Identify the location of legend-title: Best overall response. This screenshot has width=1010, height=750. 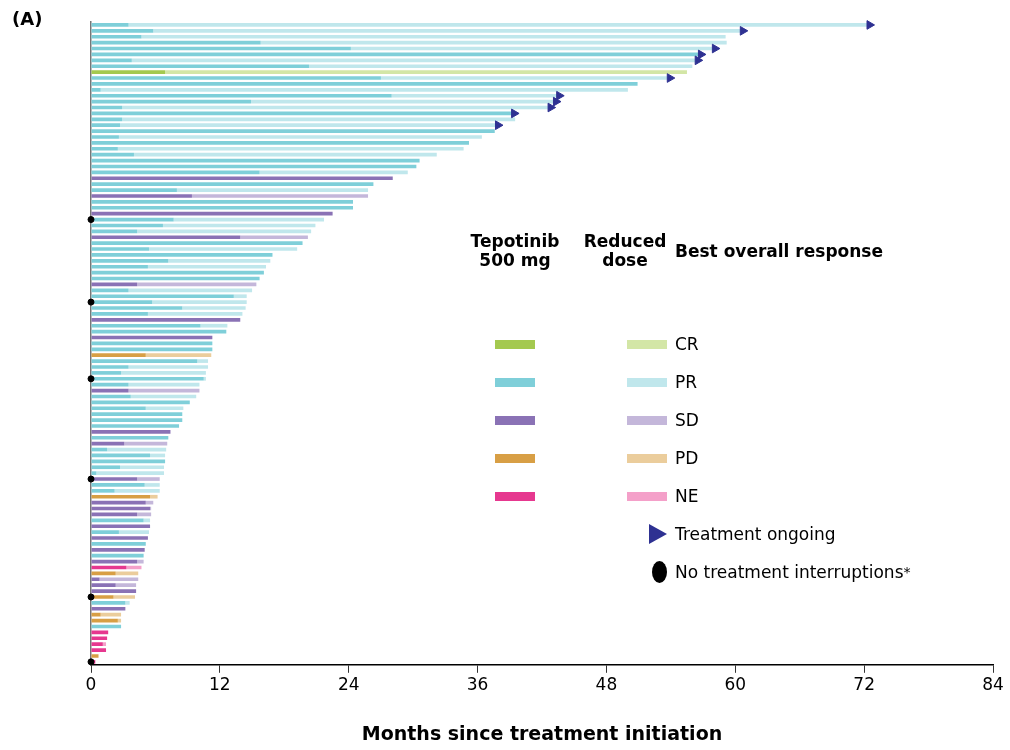
(779, 251).